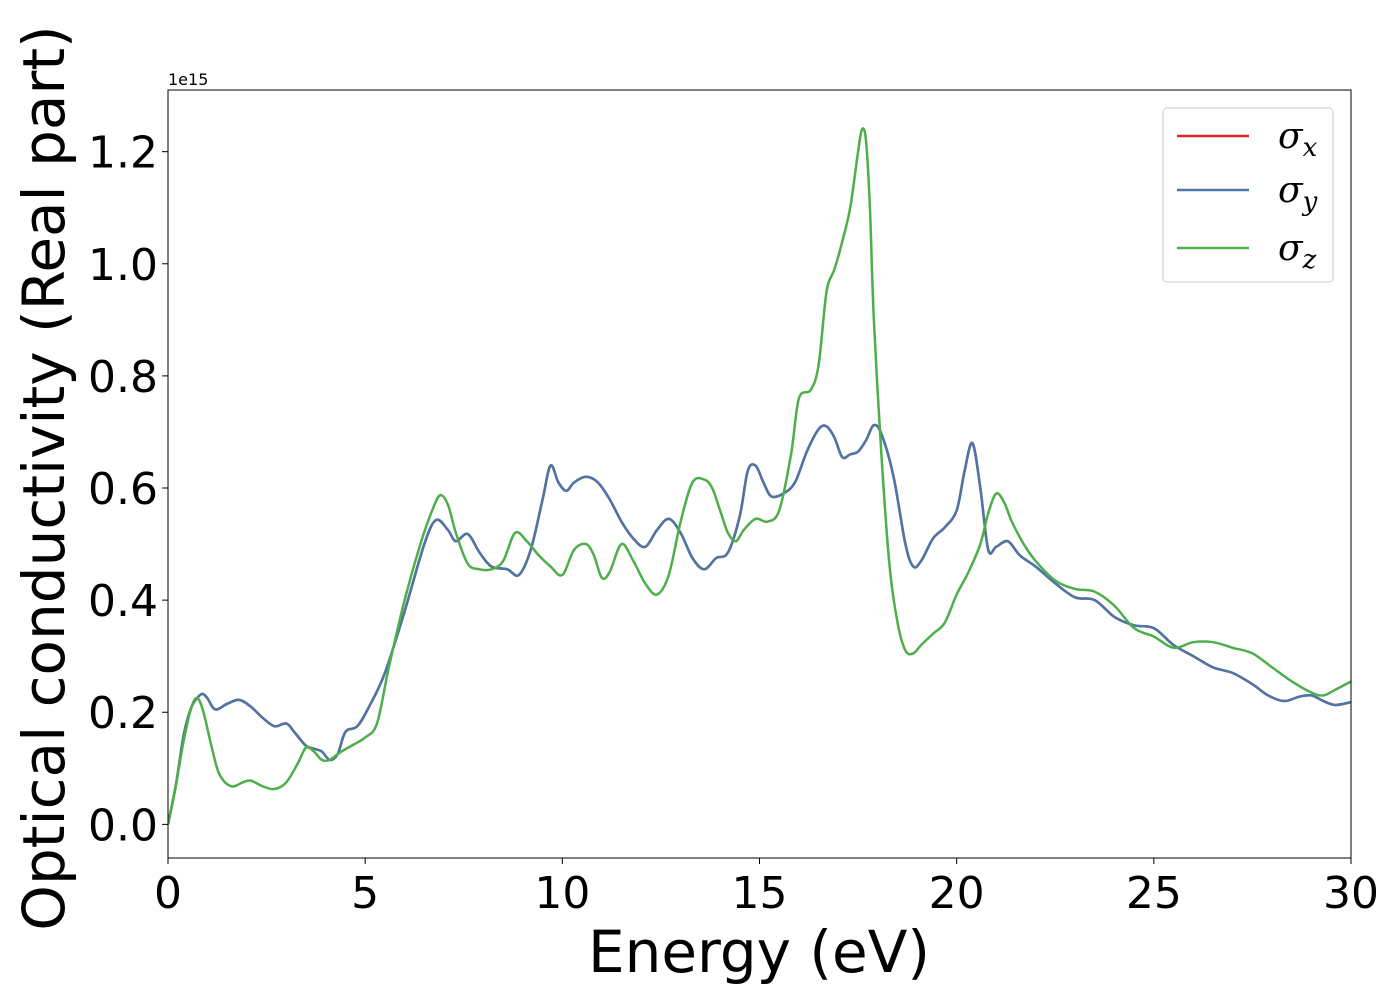 The width and height of the screenshot is (1400, 1000). Describe the element at coordinates (1297, 251) in the screenshot. I see `legend-label-z: σz` at that location.